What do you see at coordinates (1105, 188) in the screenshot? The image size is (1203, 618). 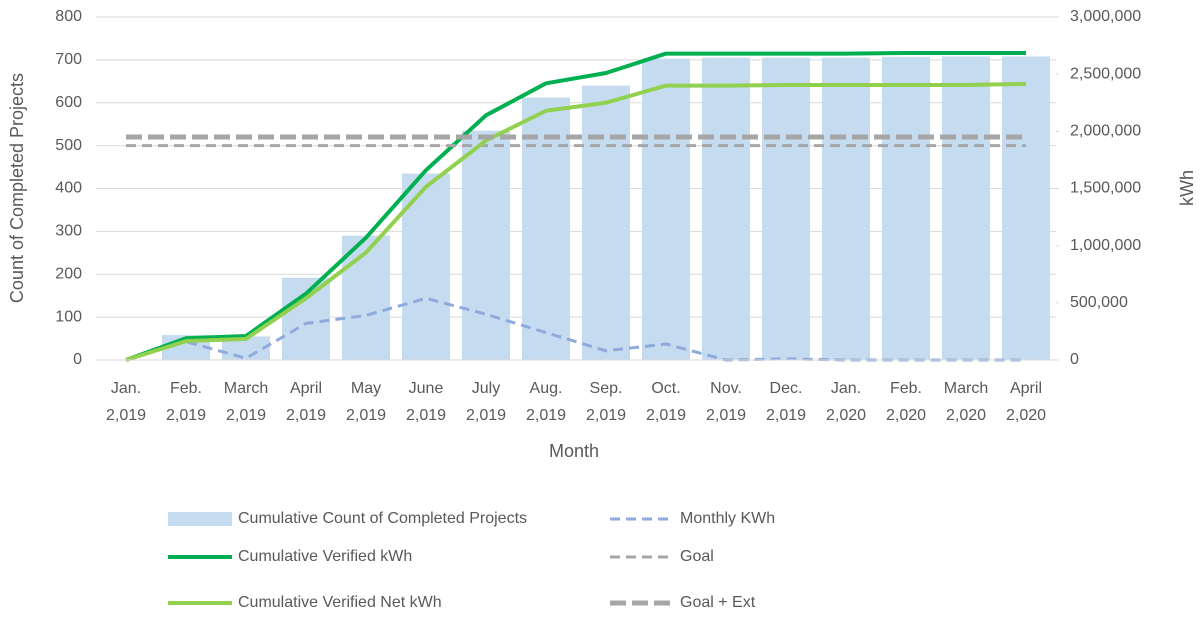 I see `y2-tick-label: 1,500,000` at bounding box center [1105, 188].